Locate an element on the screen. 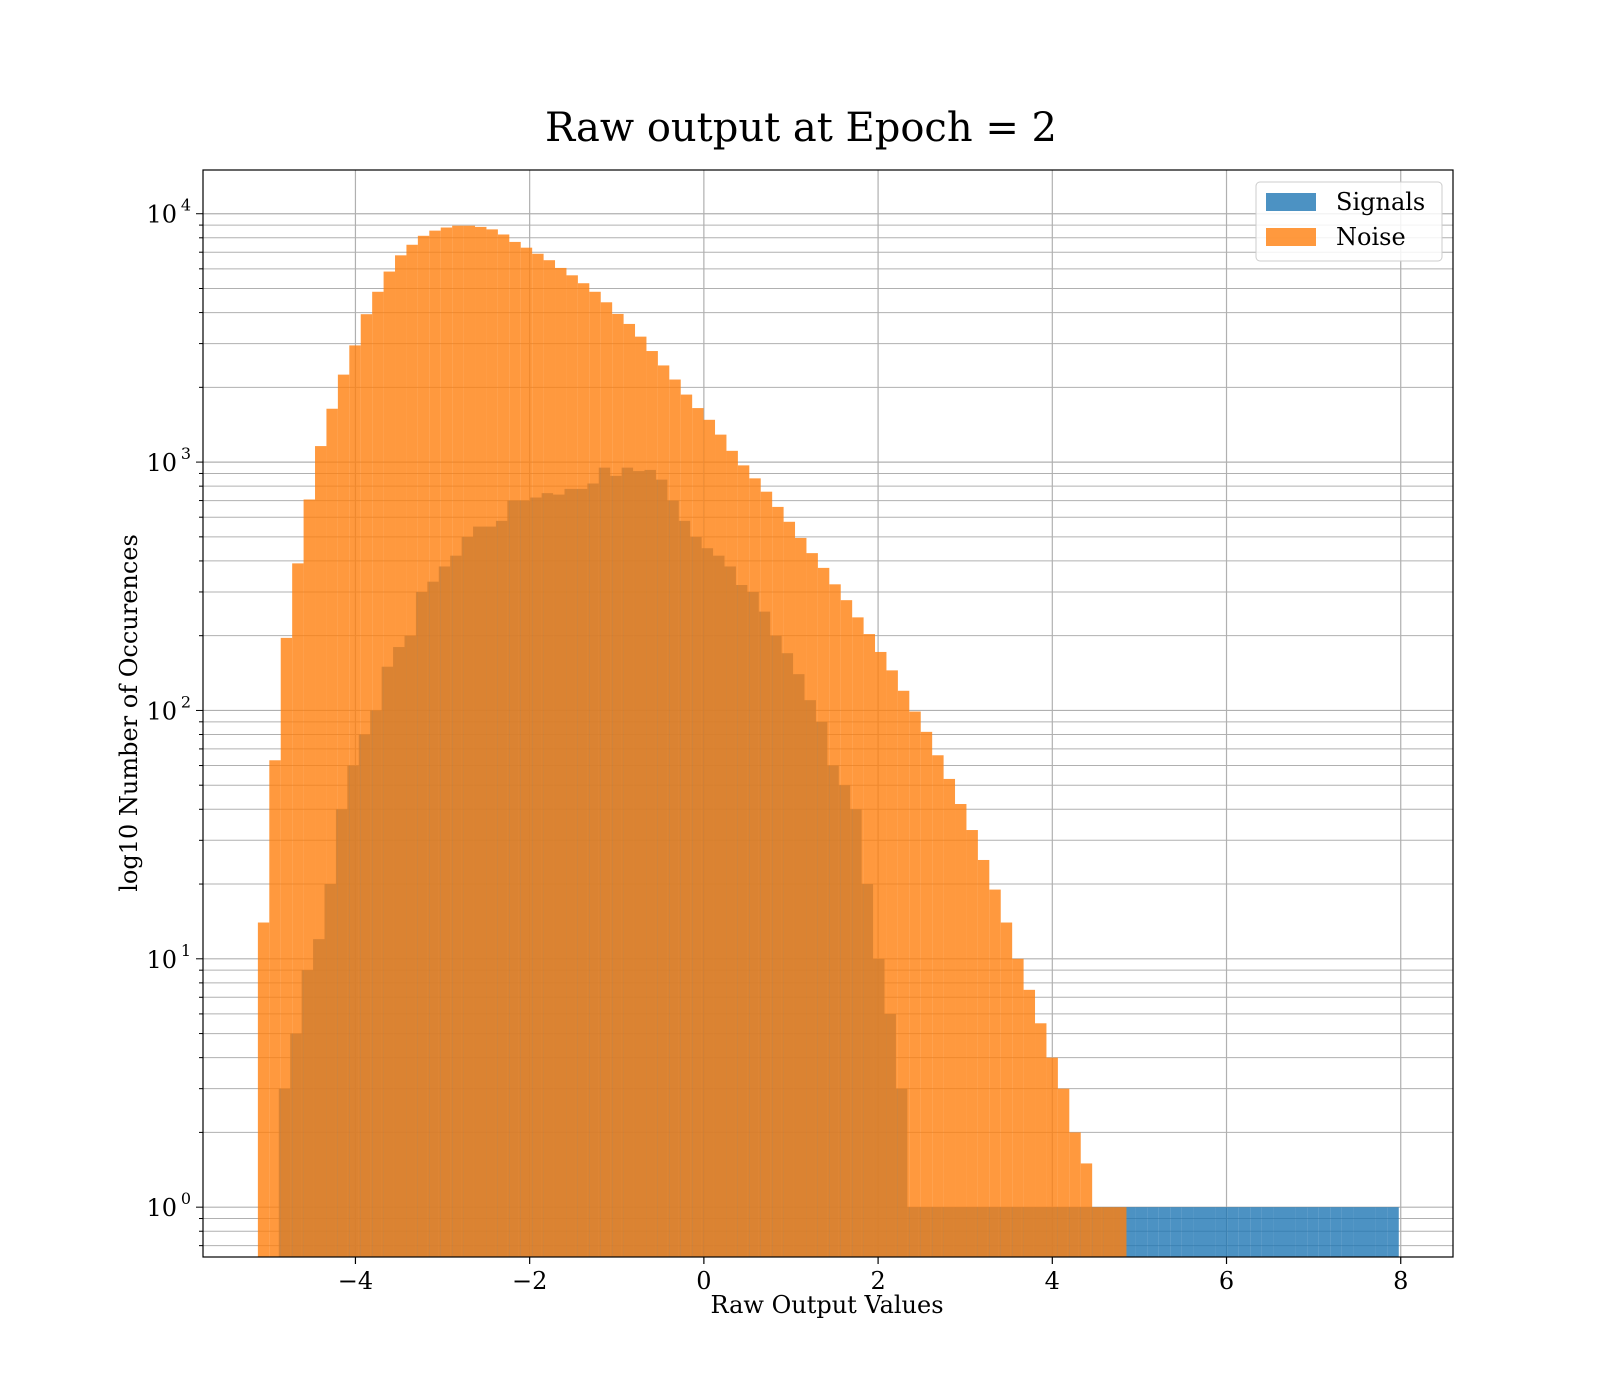  chart-title: Raw output at Epoch = 2 is located at coordinates (801, 128).